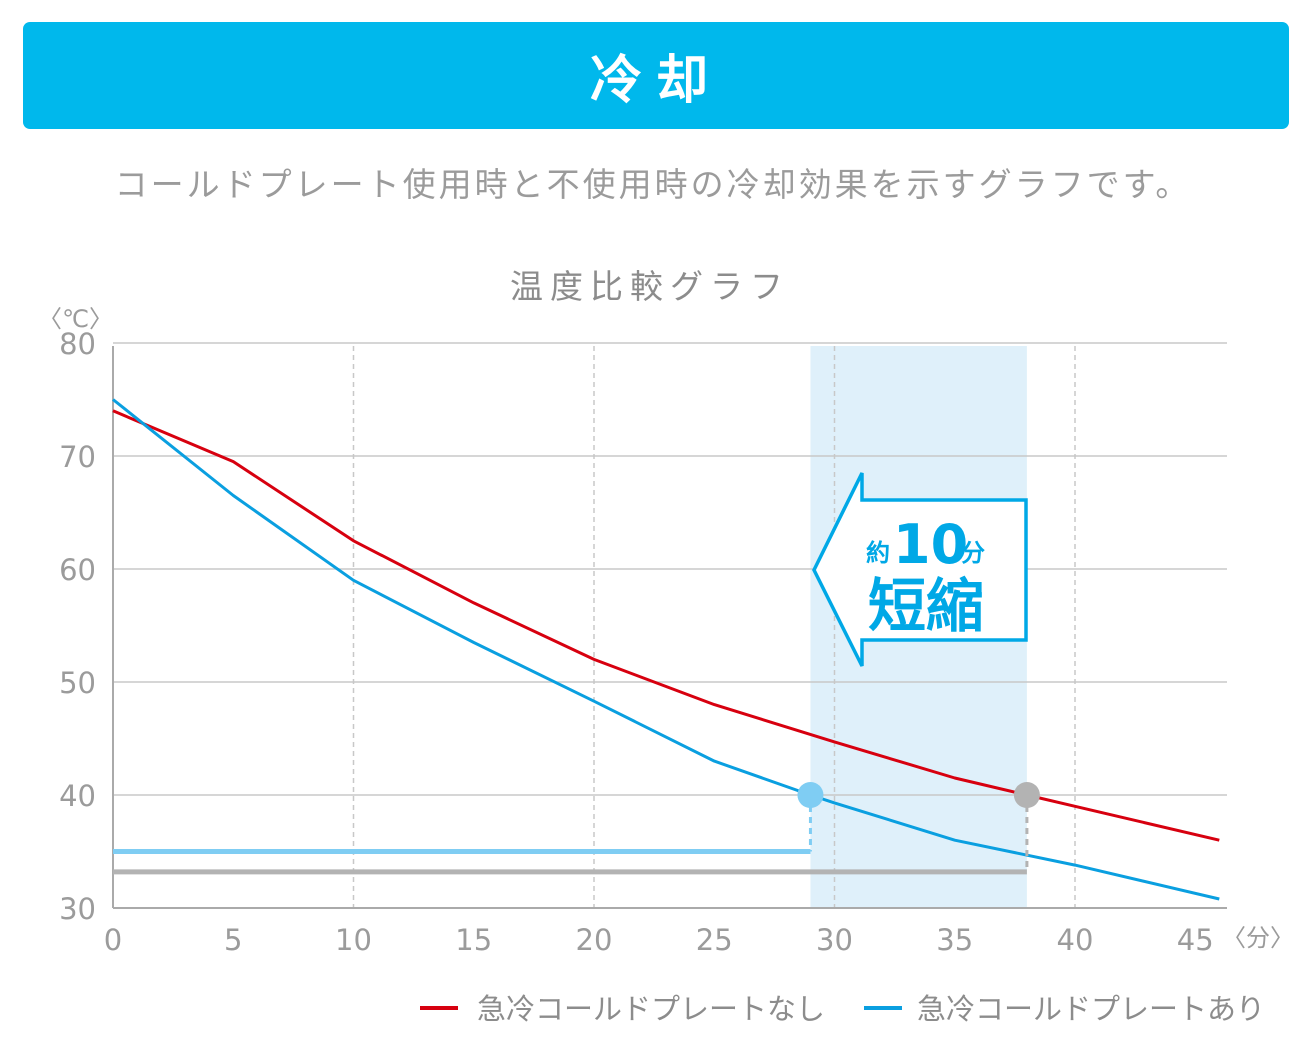 This screenshot has height=1058, width=1306. Describe the element at coordinates (842, 1009) in the screenshot. I see `chart-legend: 急冷コールドプレートなし 急冷コールドプレートあり` at that location.